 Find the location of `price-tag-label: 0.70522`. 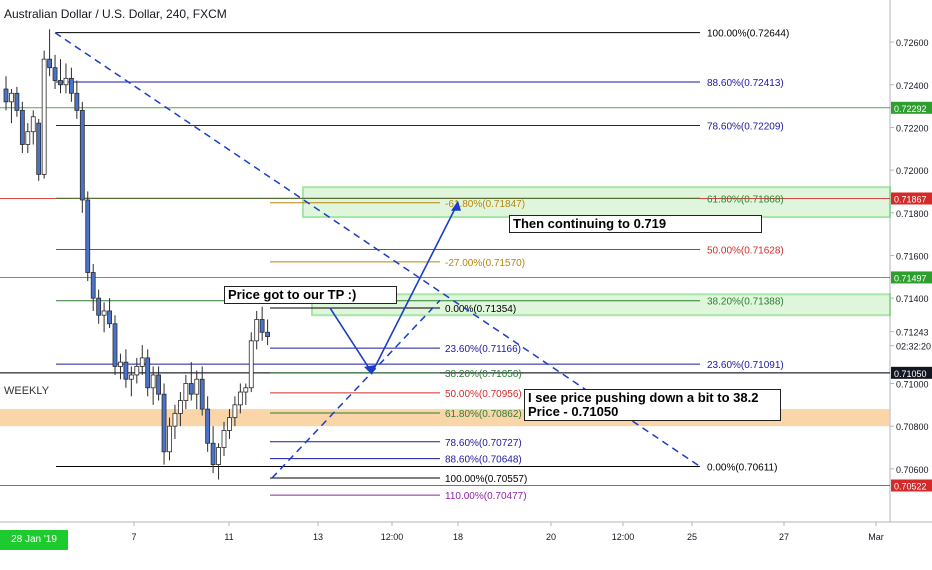

price-tag-label: 0.70522 is located at coordinates (910, 487).